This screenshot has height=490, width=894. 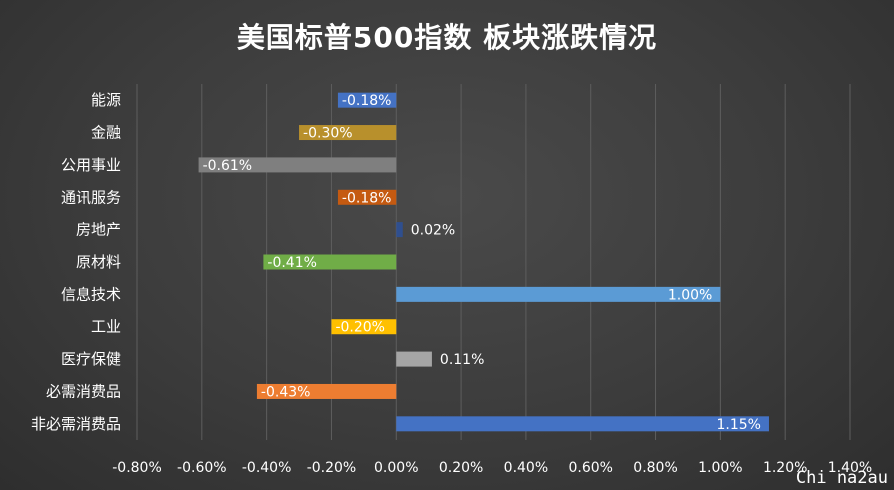 What do you see at coordinates (655, 468) in the screenshot?
I see `x-tick-label: 0.80%` at bounding box center [655, 468].